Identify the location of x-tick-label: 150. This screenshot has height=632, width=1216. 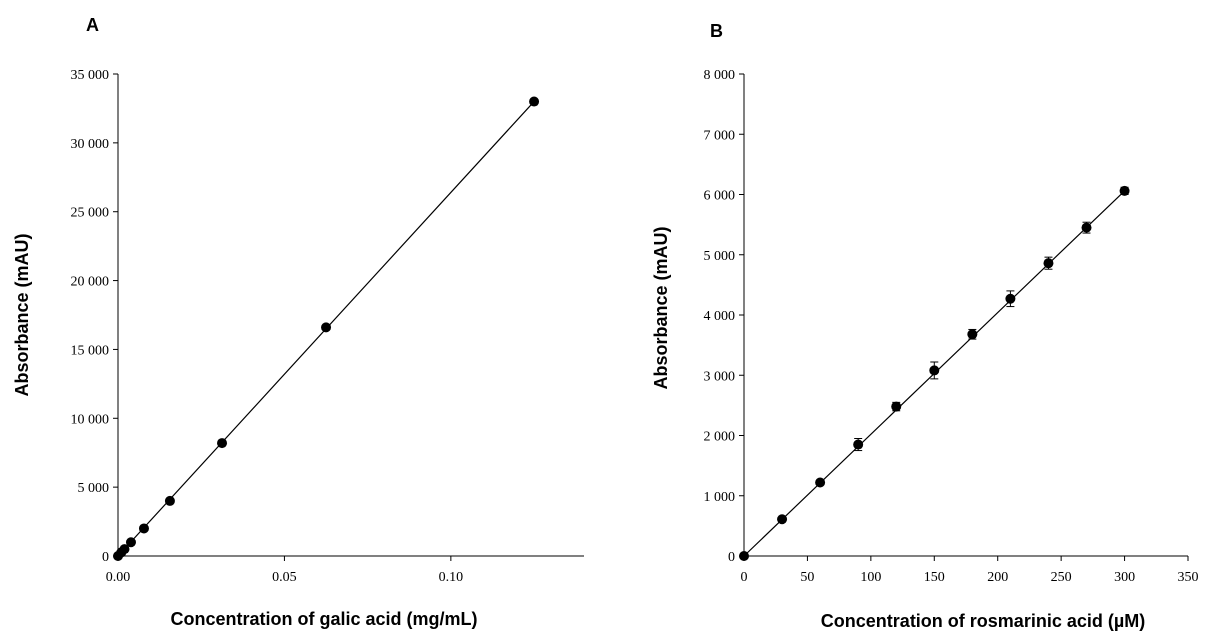
(934, 577).